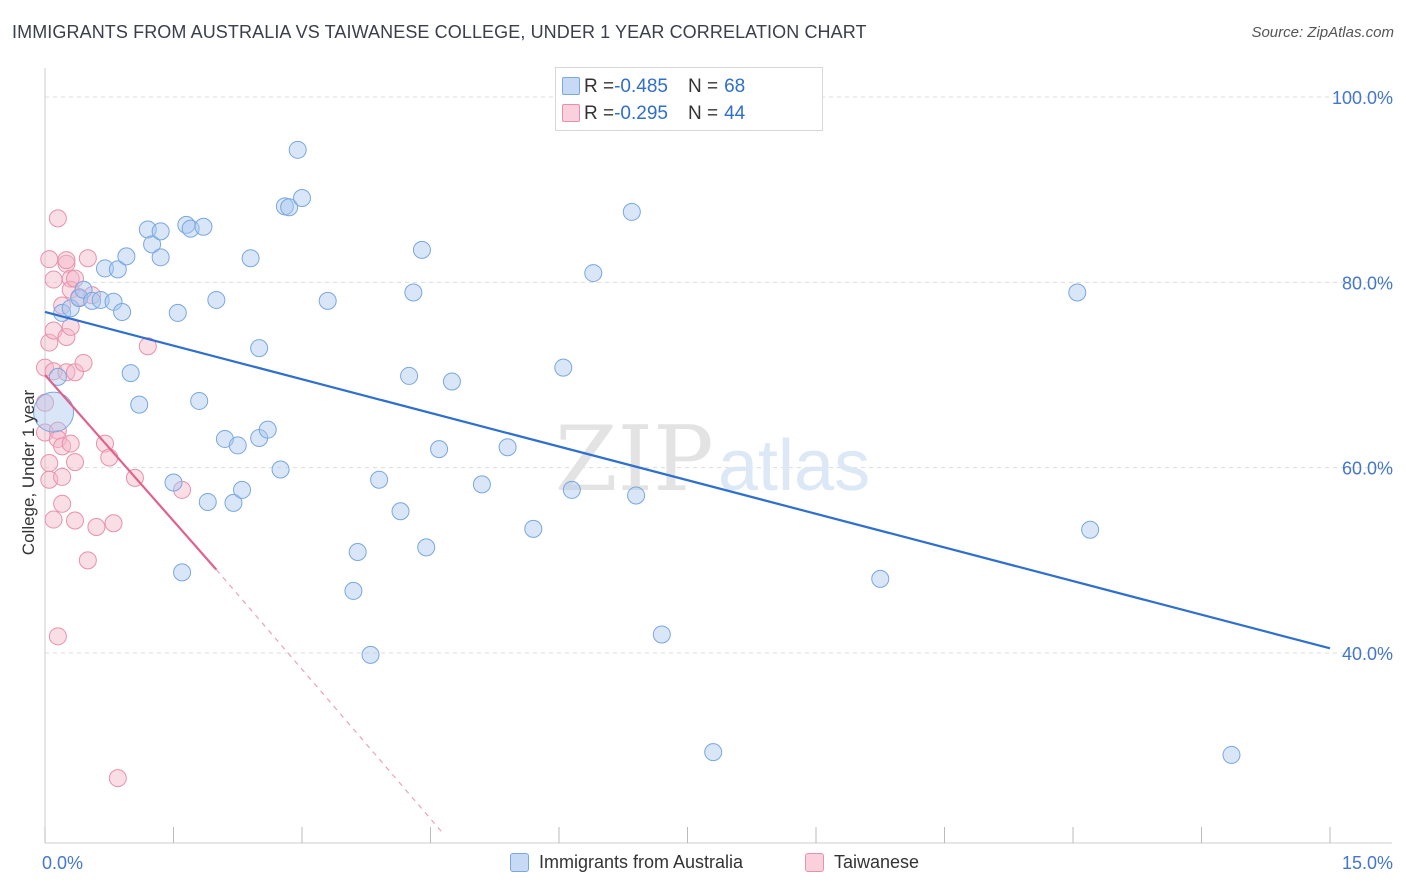 This screenshot has height=892, width=1406. I want to click on y-tick-label: 60.0%, so click(1367, 469).